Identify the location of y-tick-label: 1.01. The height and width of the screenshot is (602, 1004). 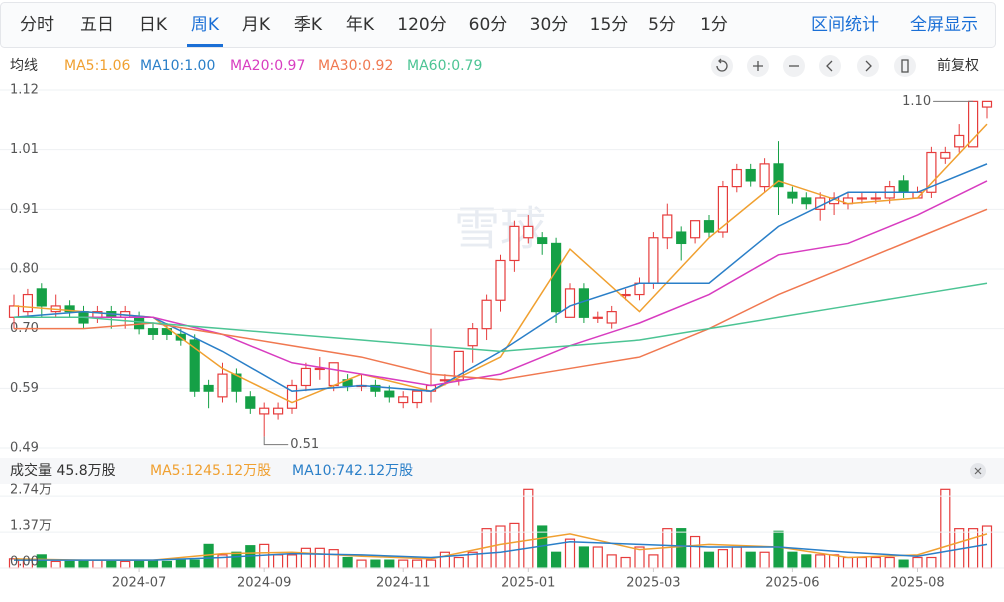
(24, 149).